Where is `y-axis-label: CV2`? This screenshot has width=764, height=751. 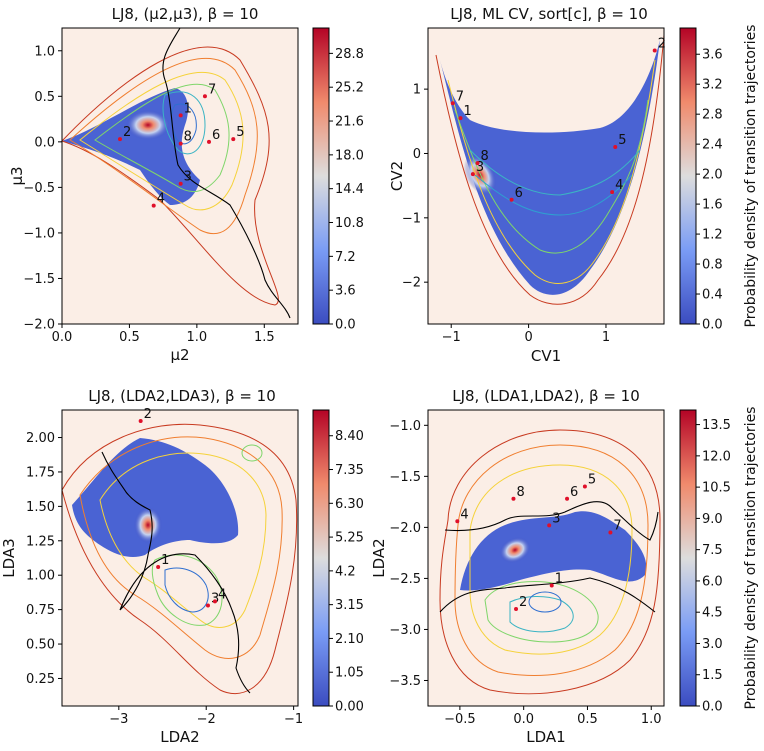
y-axis-label: CV2 is located at coordinates (397, 176).